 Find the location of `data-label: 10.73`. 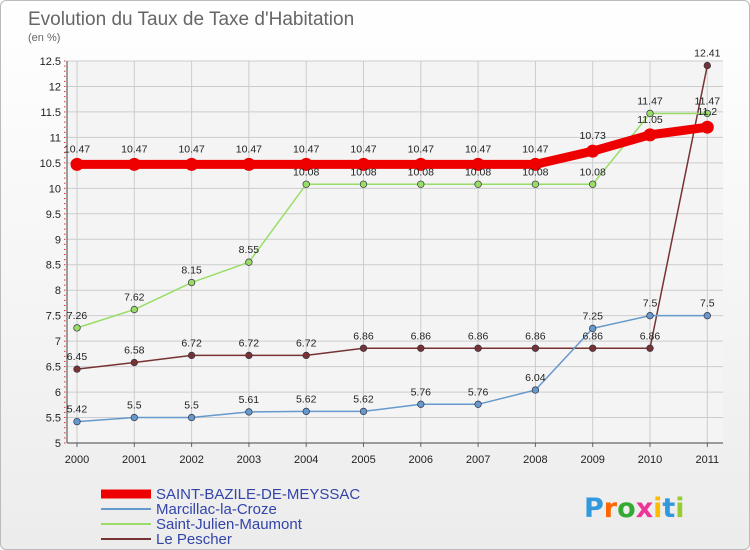

data-label: 10.73 is located at coordinates (593, 136).